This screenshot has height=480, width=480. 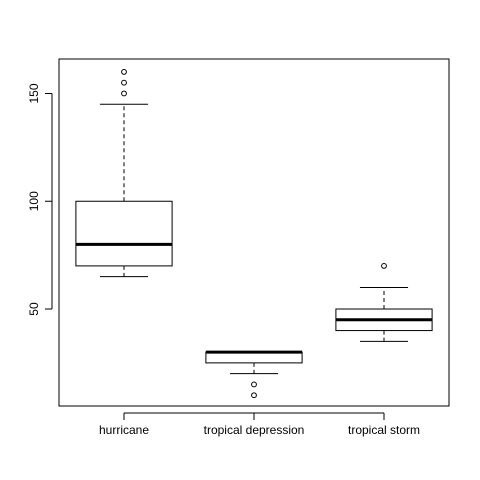 What do you see at coordinates (254, 430) in the screenshot?
I see `x-tick-label: tropical depression` at bounding box center [254, 430].